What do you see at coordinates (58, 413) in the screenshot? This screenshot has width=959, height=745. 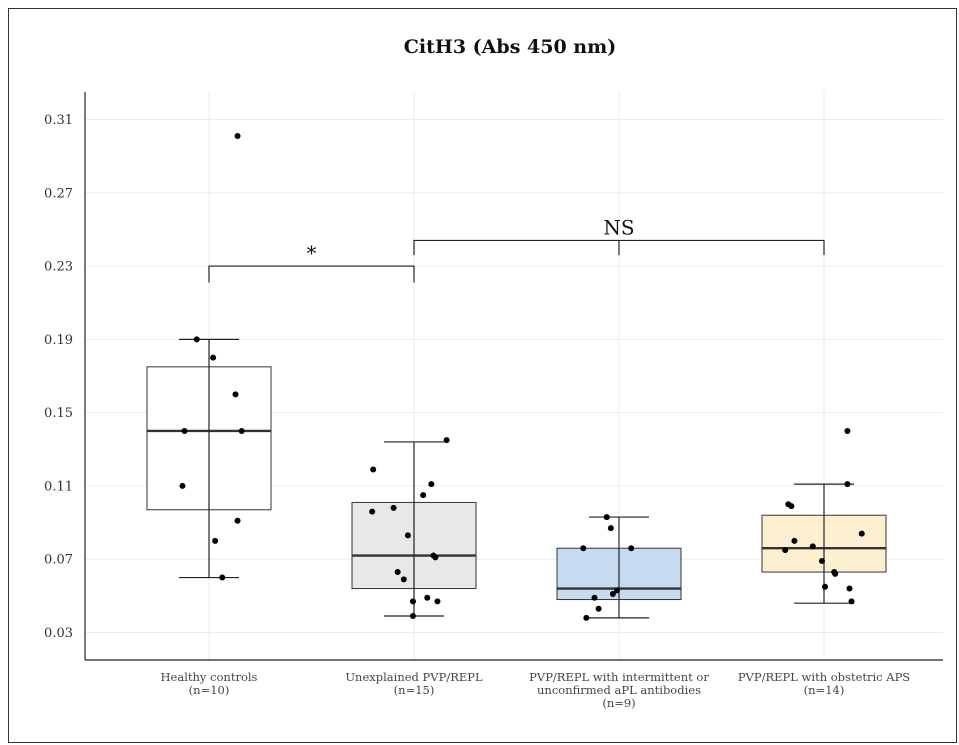 I see `y-tick-label: 0.15` at bounding box center [58, 413].